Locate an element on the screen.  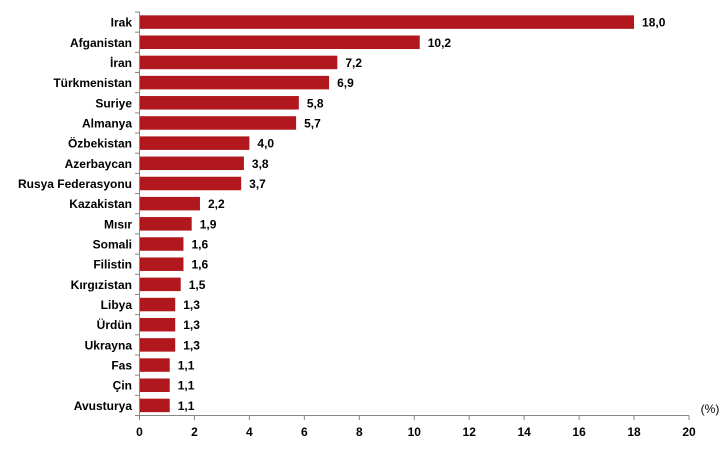
x-tick-label: 14 is located at coordinates (524, 432).